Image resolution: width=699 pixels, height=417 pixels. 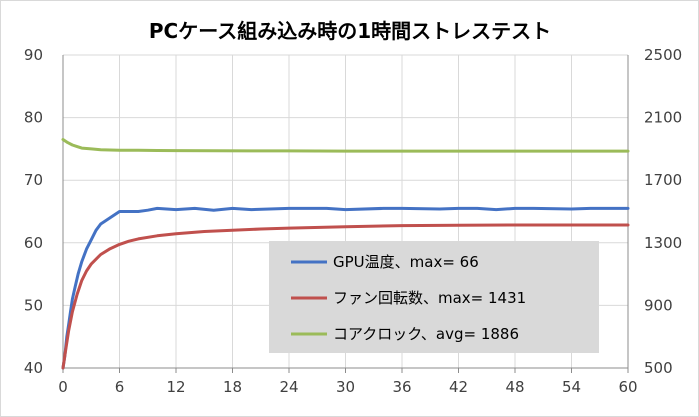 What do you see at coordinates (663, 118) in the screenshot?
I see `y-right-tick-label: 2100` at bounding box center [663, 118].